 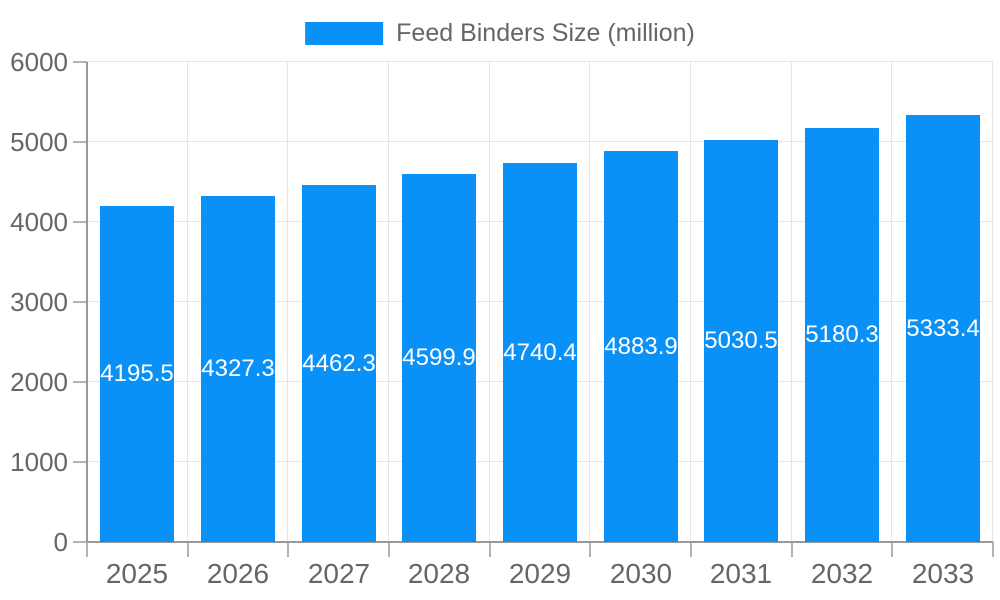 I want to click on bar-2030, so click(x=641, y=346).